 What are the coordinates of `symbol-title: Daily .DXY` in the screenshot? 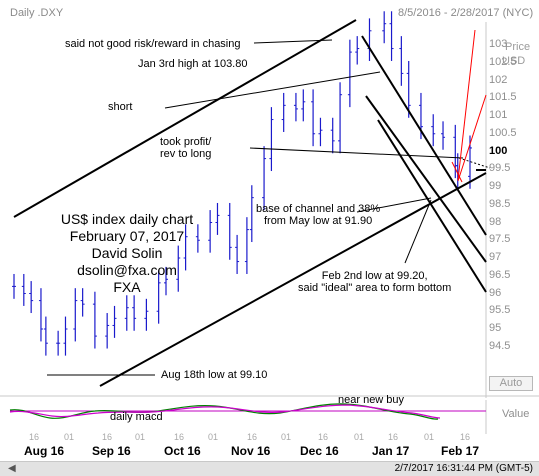 It's located at (37, 13).